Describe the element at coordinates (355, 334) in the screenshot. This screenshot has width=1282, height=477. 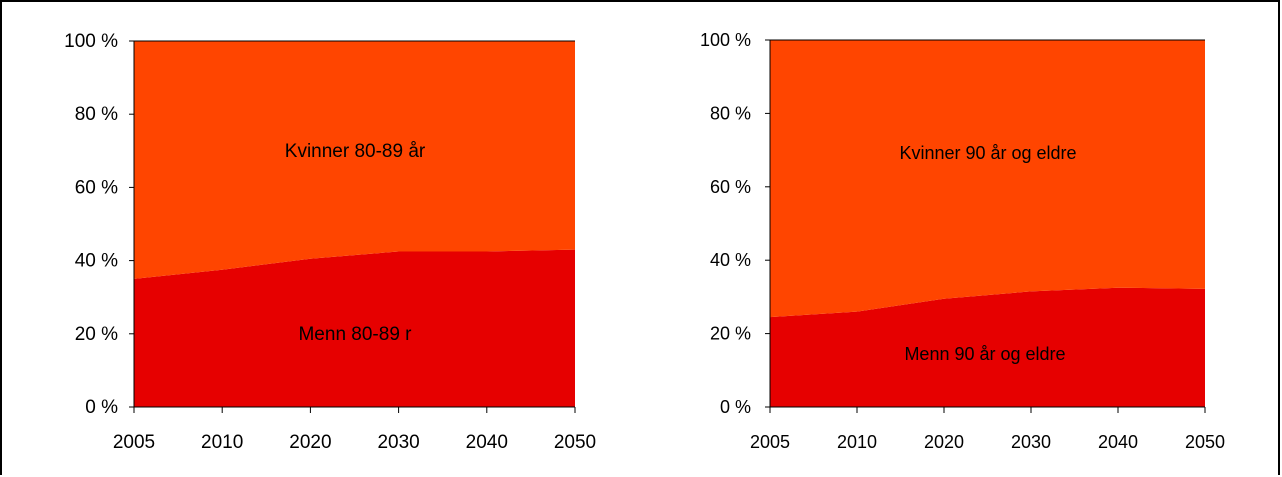
I see `area-label-series-0: Menn 80-89 r` at that location.